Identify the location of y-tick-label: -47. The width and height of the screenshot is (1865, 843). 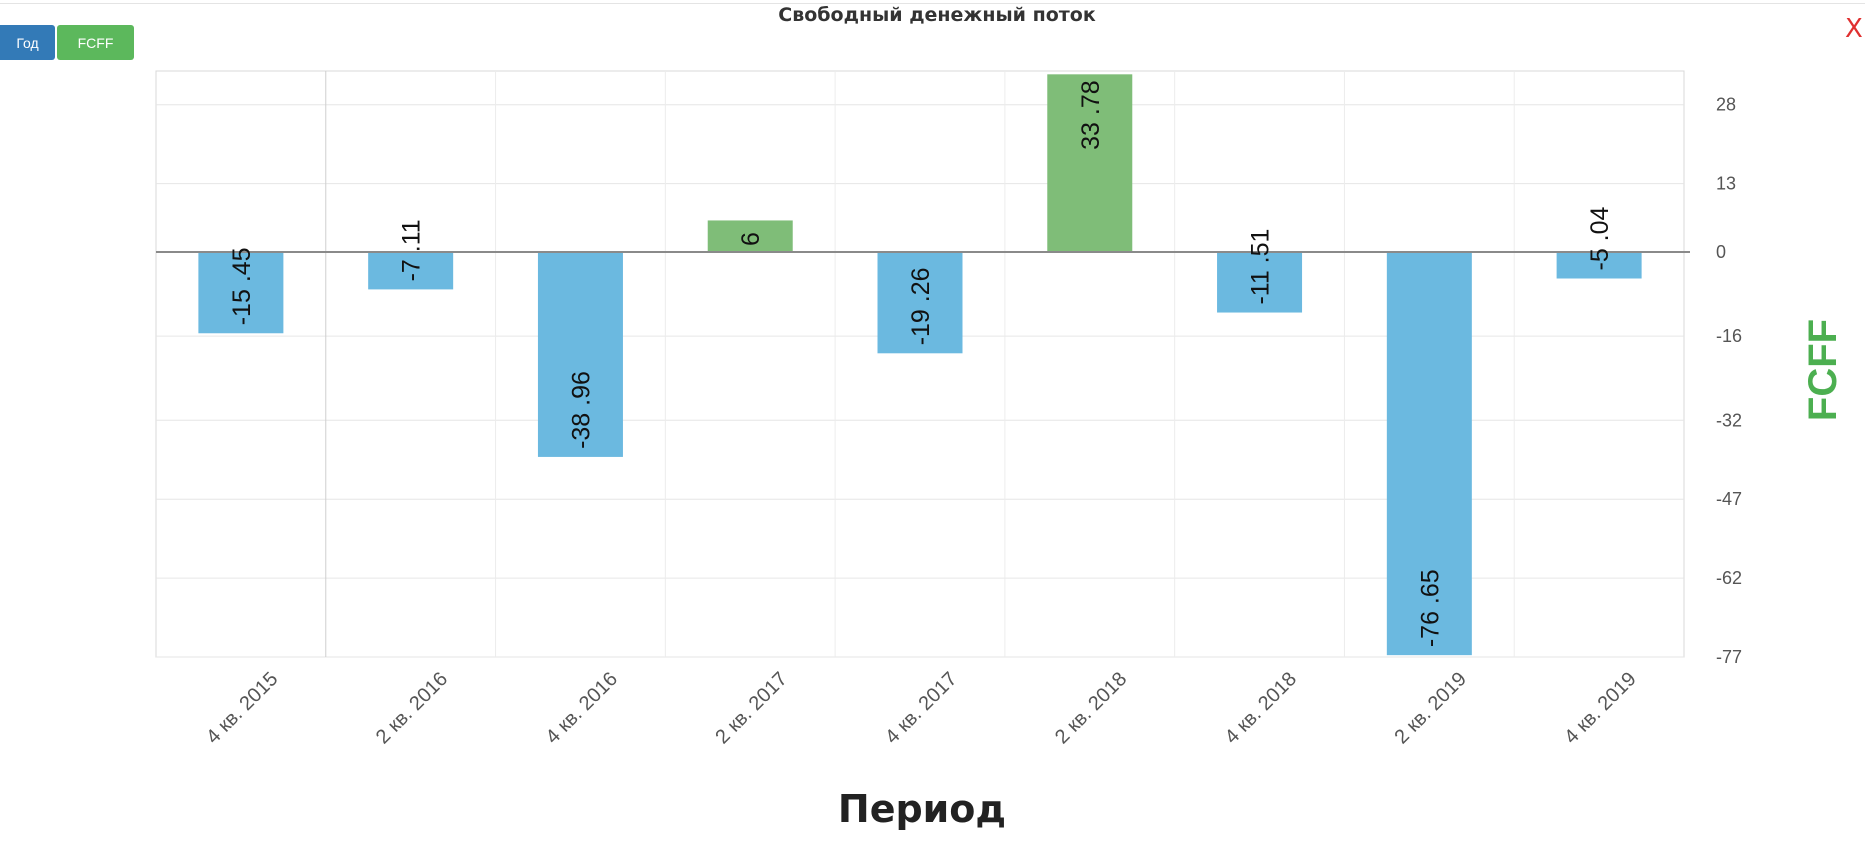
(1729, 499).